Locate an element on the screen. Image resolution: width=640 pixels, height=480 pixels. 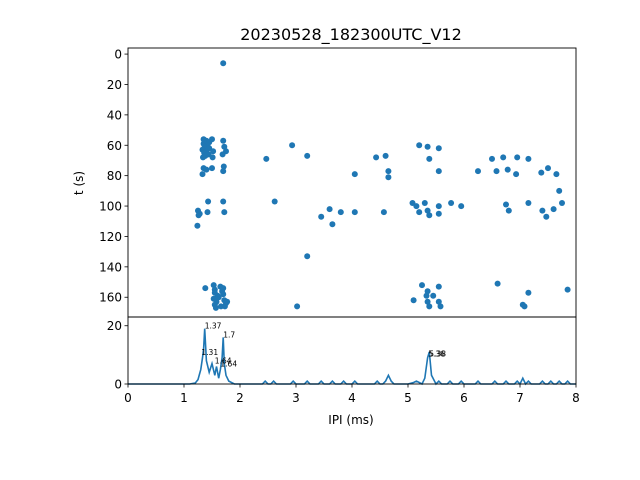
x-ticks: 0 1 2 3 4 5 6 7 8 is located at coordinates (352, 394).